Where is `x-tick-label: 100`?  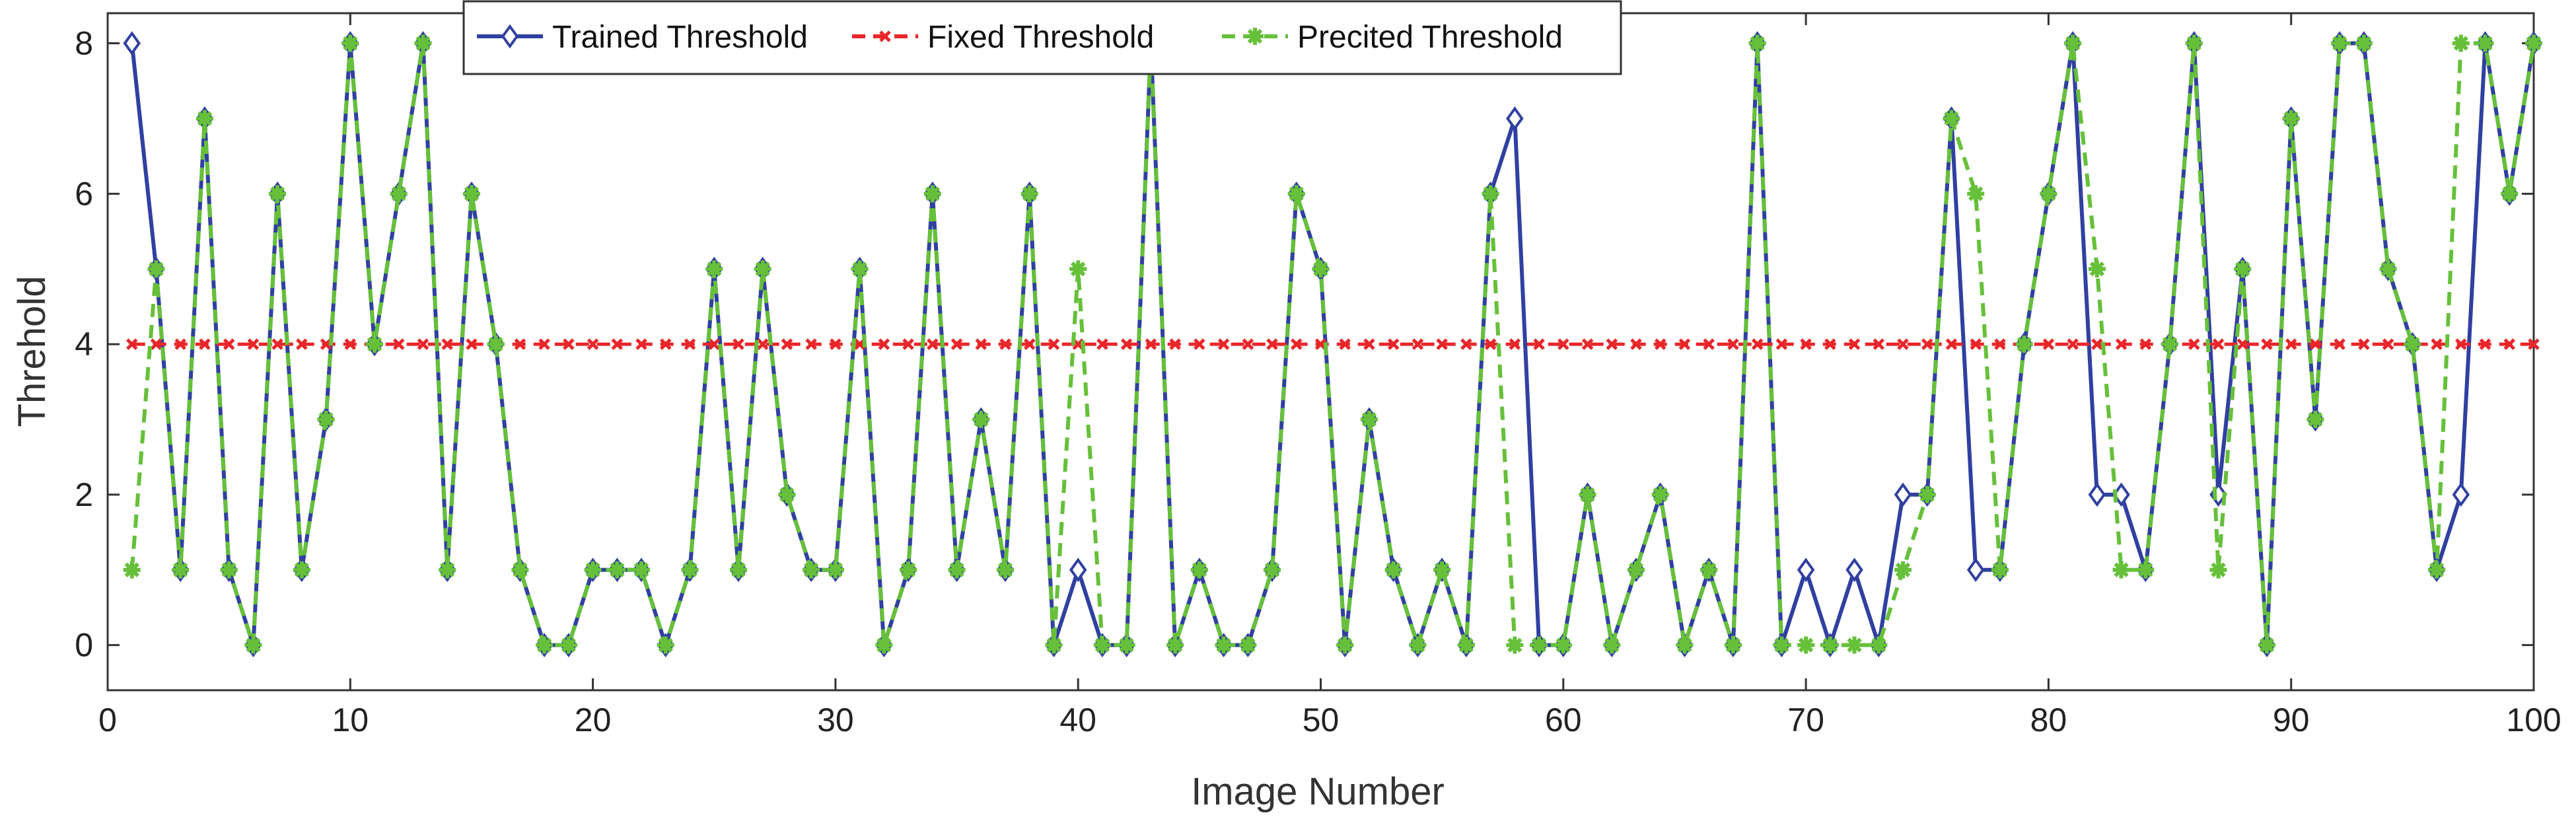 x-tick-label: 100 is located at coordinates (2533, 720).